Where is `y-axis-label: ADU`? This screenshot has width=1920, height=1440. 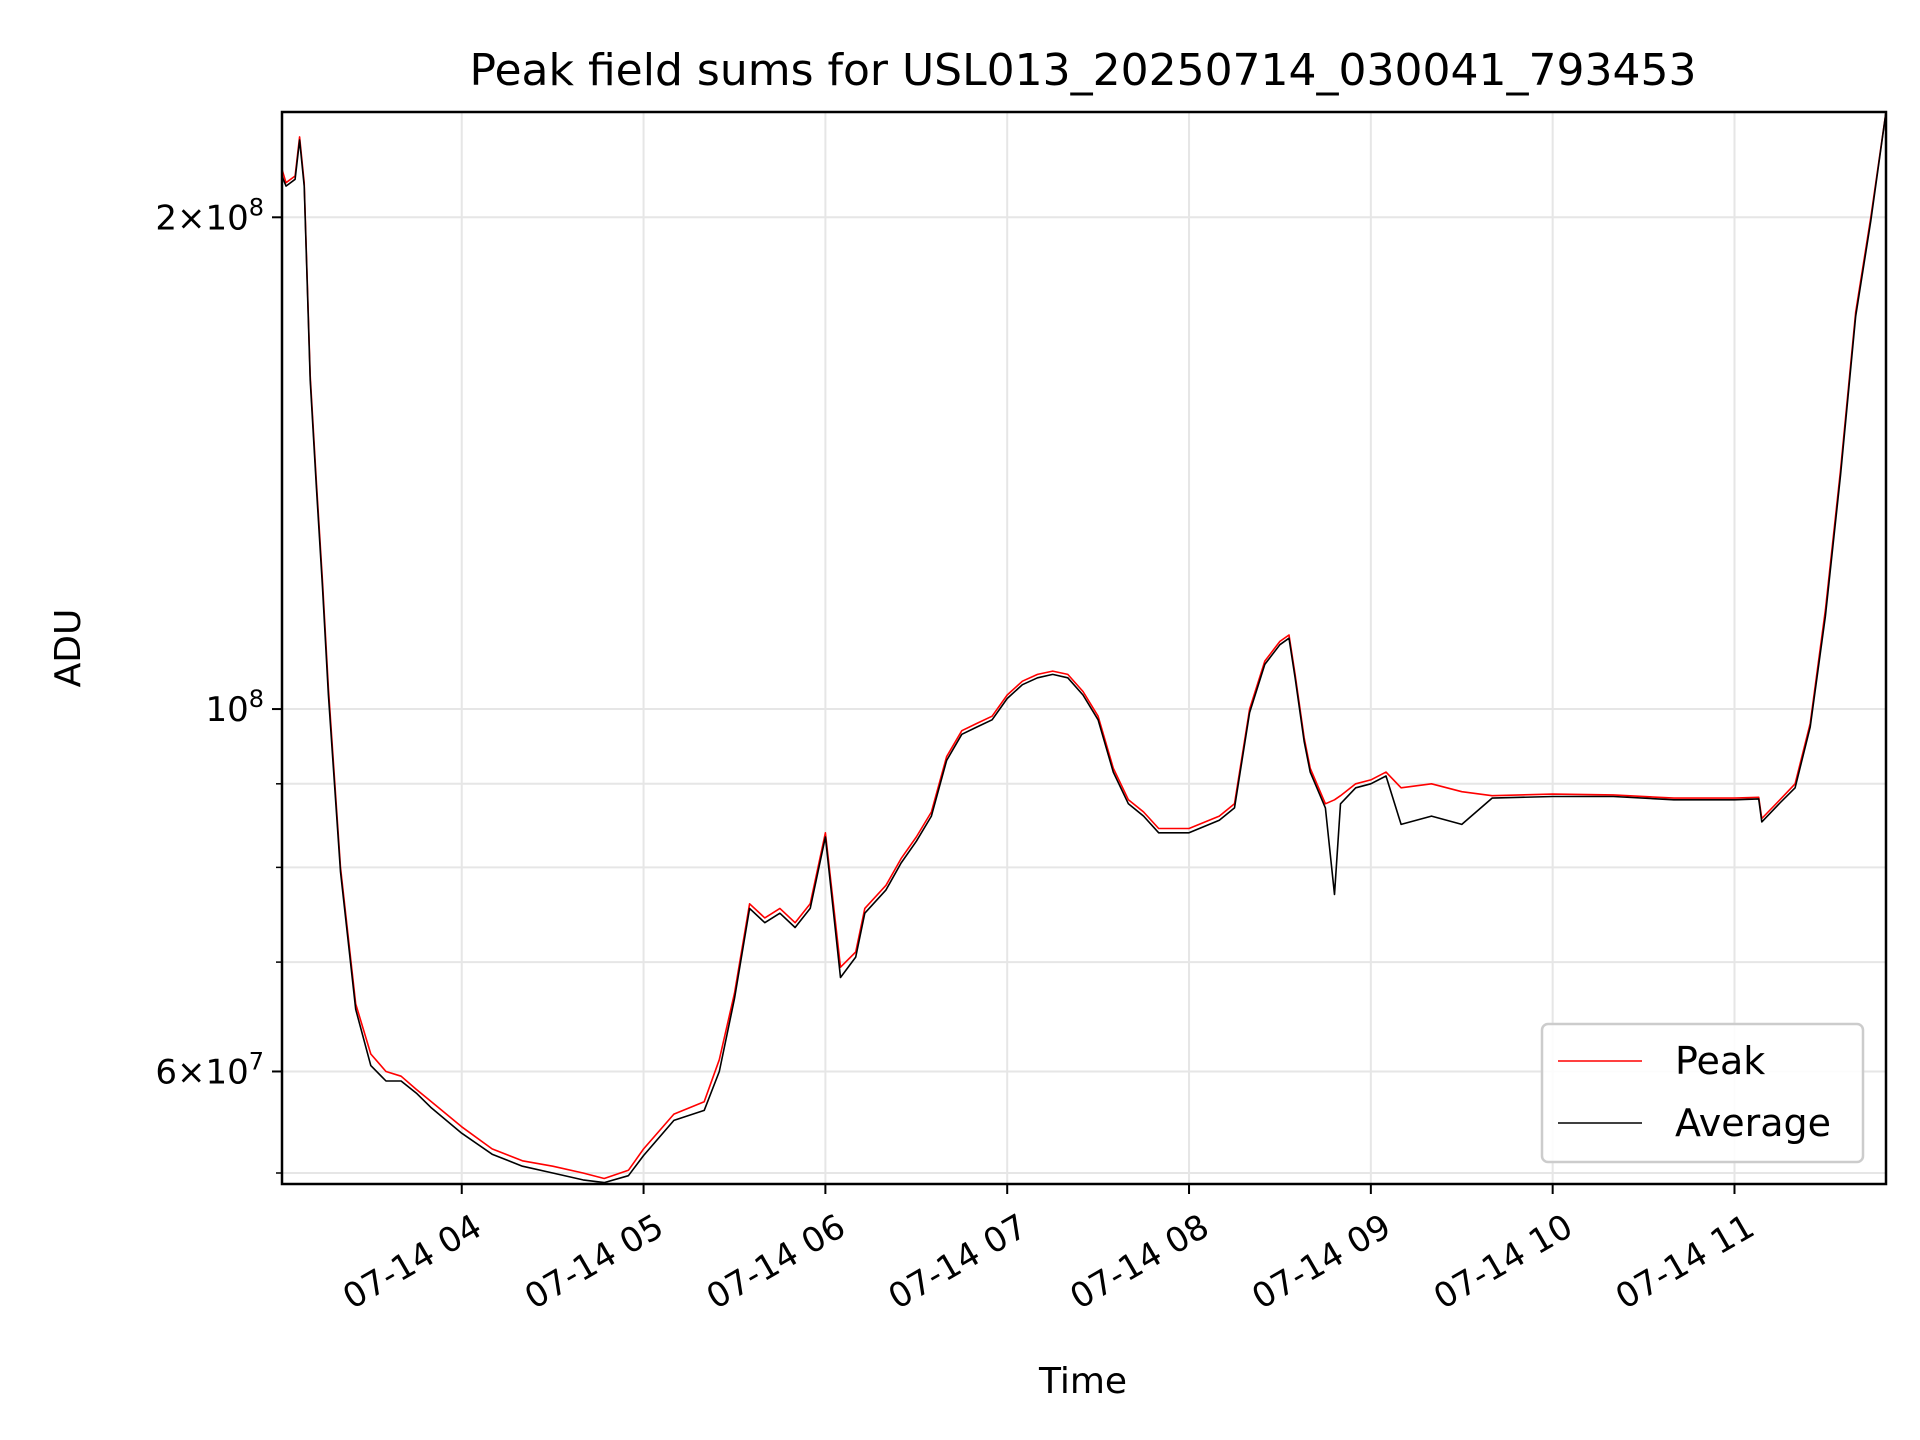
y-axis-label: ADU is located at coordinates (68, 648).